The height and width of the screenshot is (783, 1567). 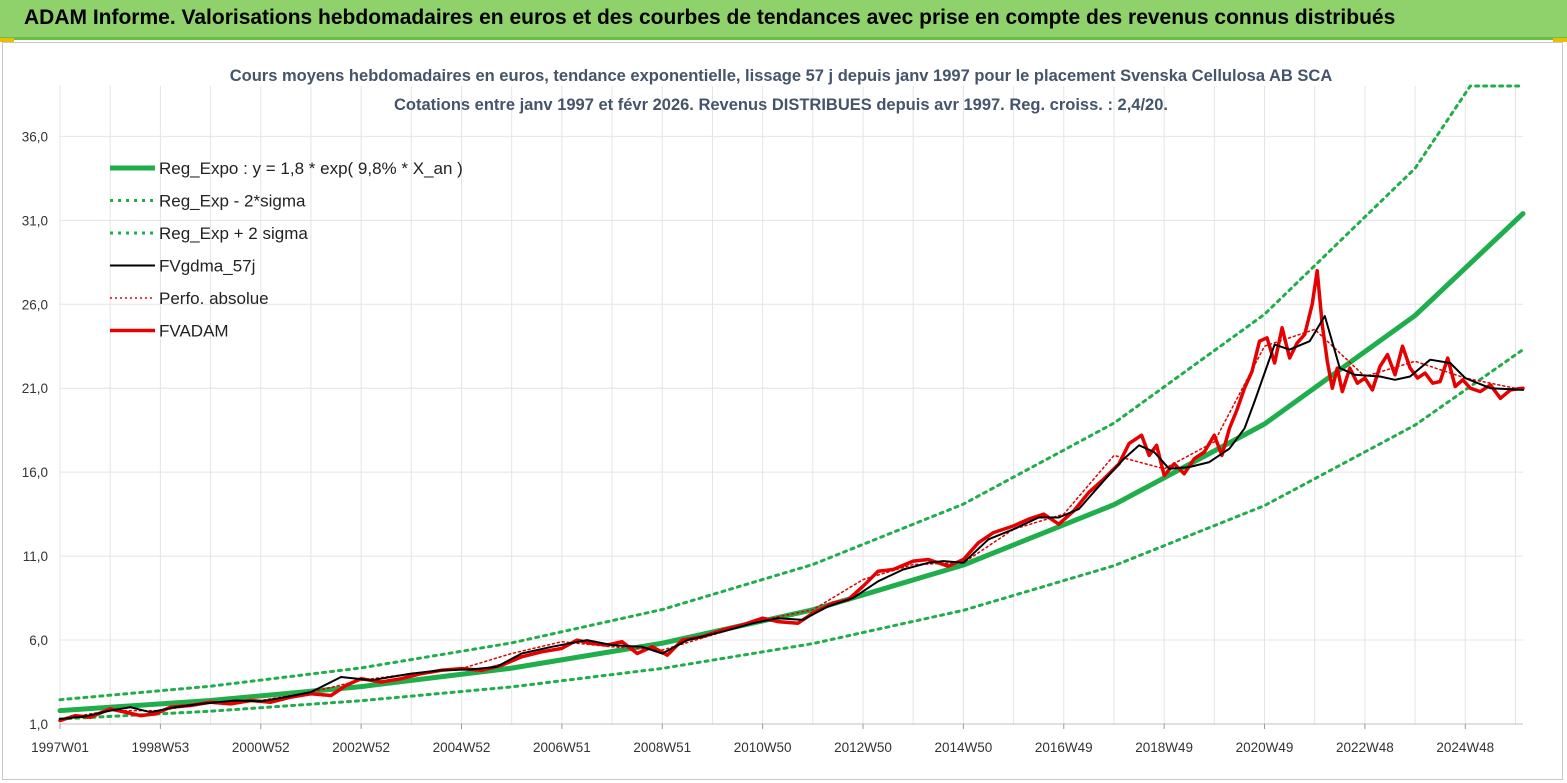 I want to click on x-tick-label: 2022W48, so click(x=1365, y=747).